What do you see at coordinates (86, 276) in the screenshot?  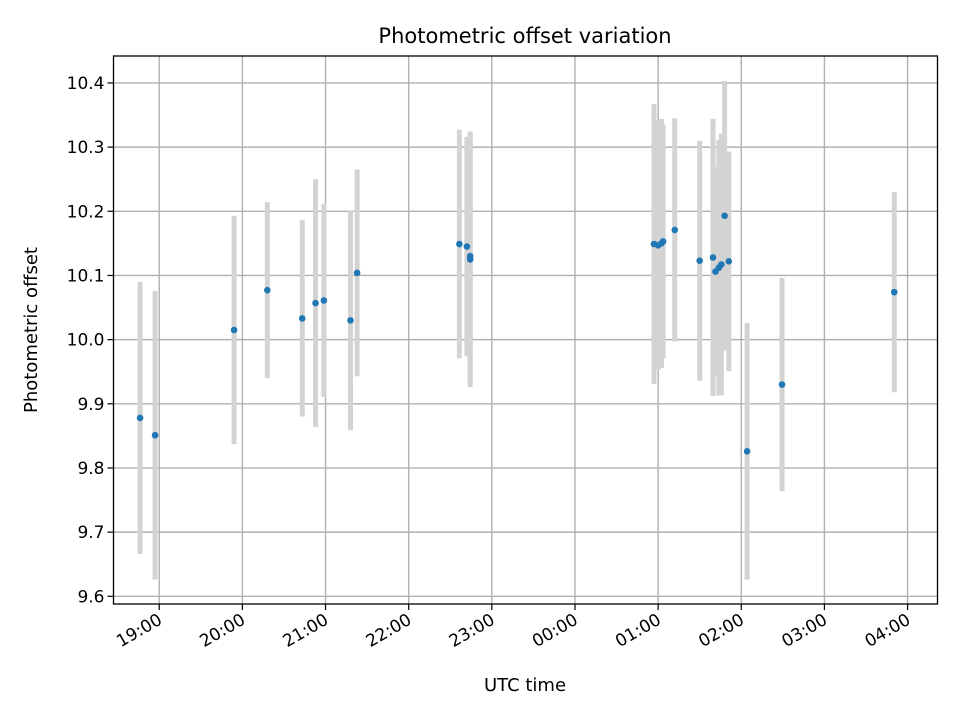 I see `y-tick-label: 10.1` at bounding box center [86, 276].